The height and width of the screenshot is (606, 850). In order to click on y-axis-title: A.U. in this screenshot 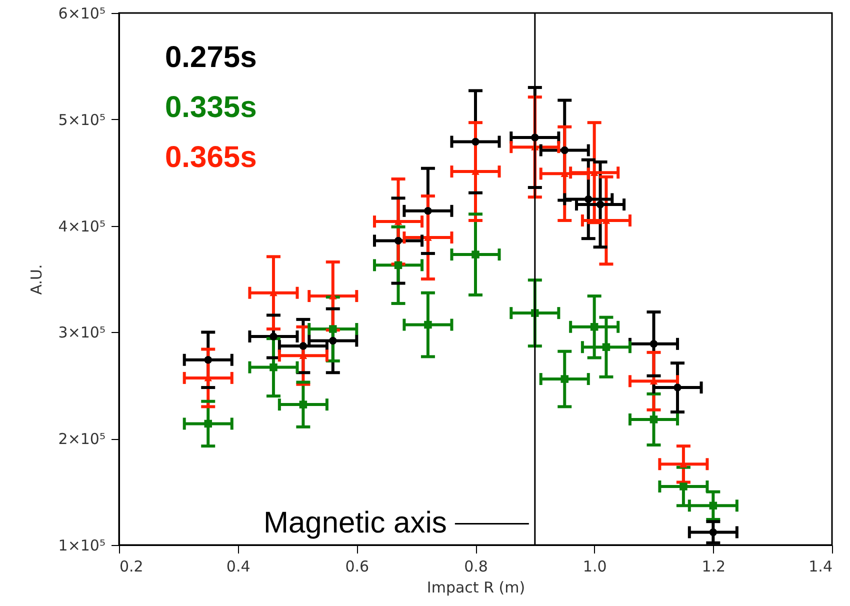, I will do `click(36, 279)`.